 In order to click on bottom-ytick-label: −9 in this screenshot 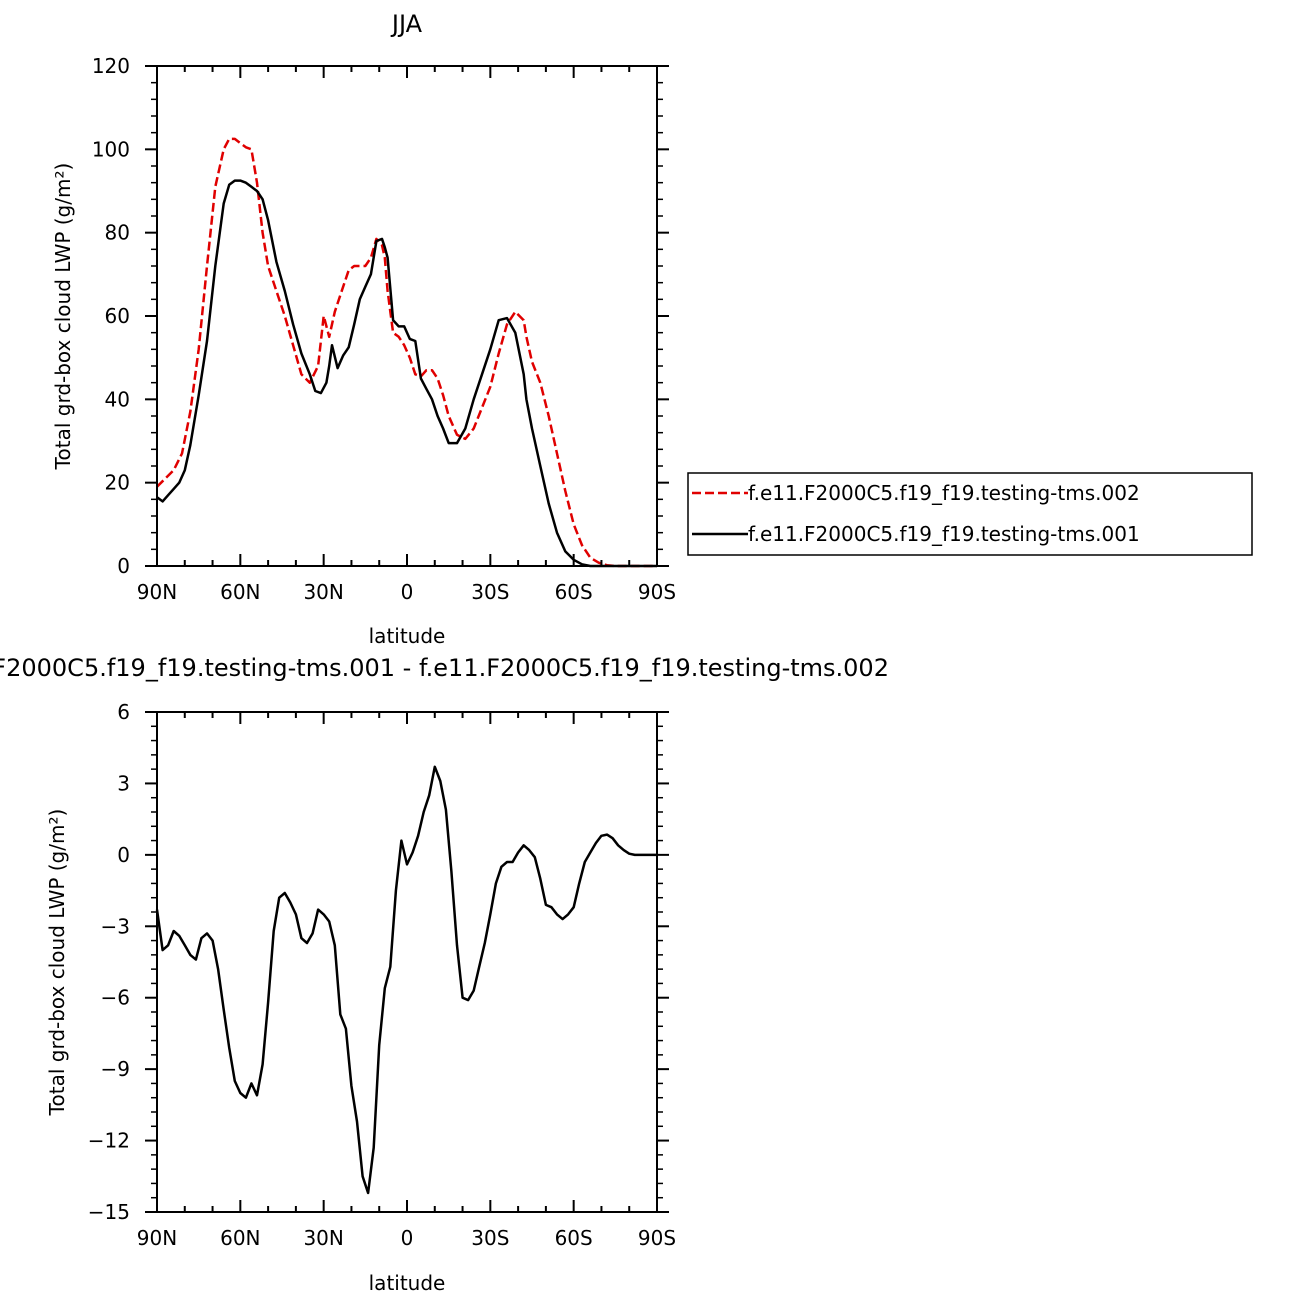, I will do `click(115, 1069)`.